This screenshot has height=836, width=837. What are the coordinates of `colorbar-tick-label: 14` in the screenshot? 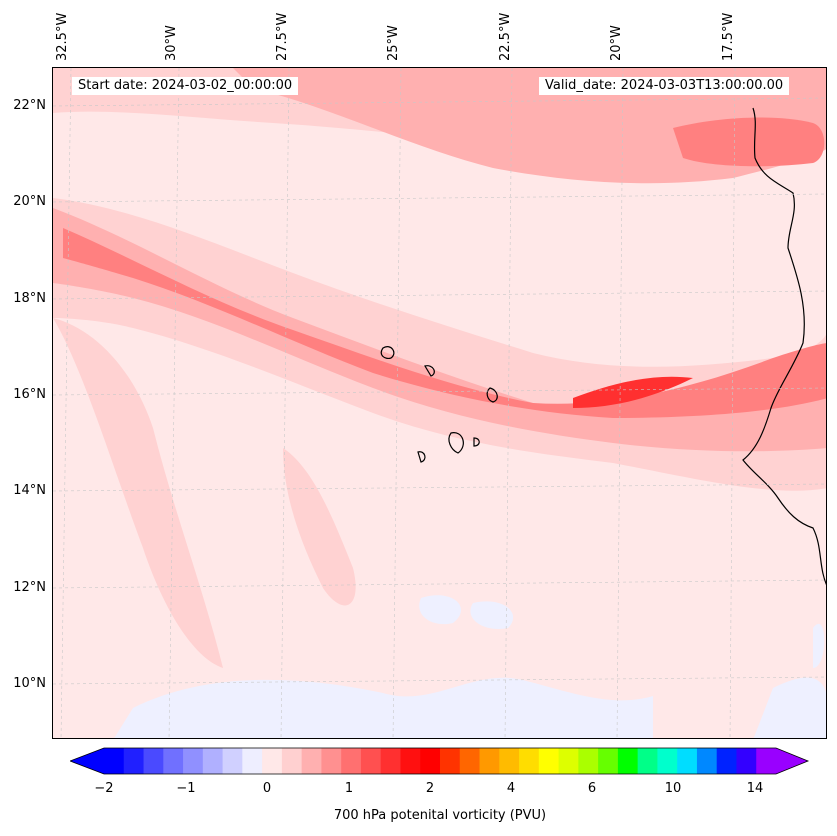 It's located at (755, 788).